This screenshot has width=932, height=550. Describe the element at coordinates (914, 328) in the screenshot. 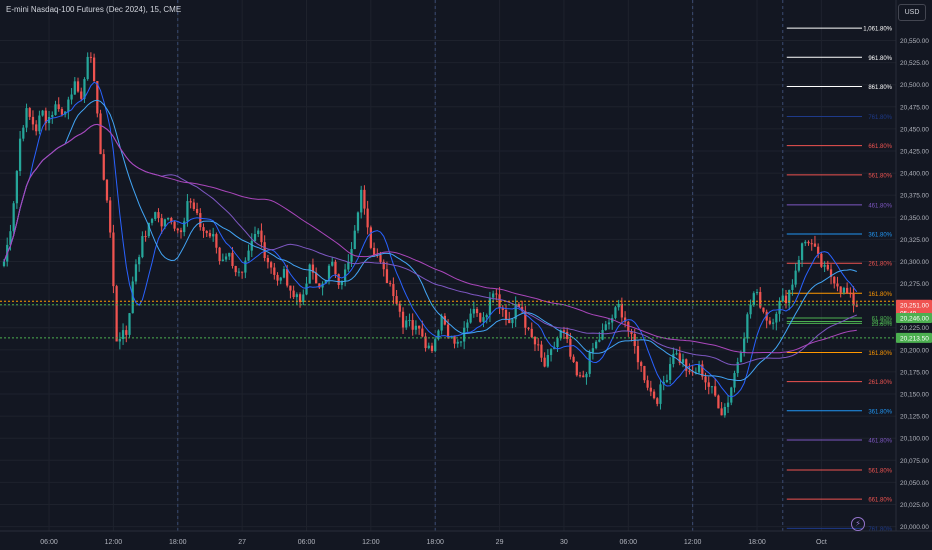

I see `price-tick-label: 20,225.00` at that location.